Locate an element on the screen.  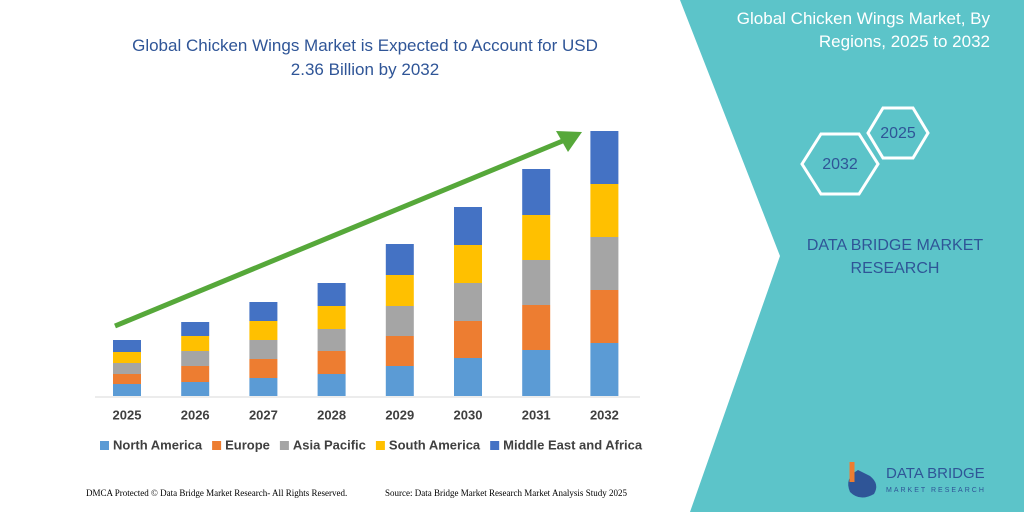
x-tick-label: 2027 is located at coordinates (263, 414).